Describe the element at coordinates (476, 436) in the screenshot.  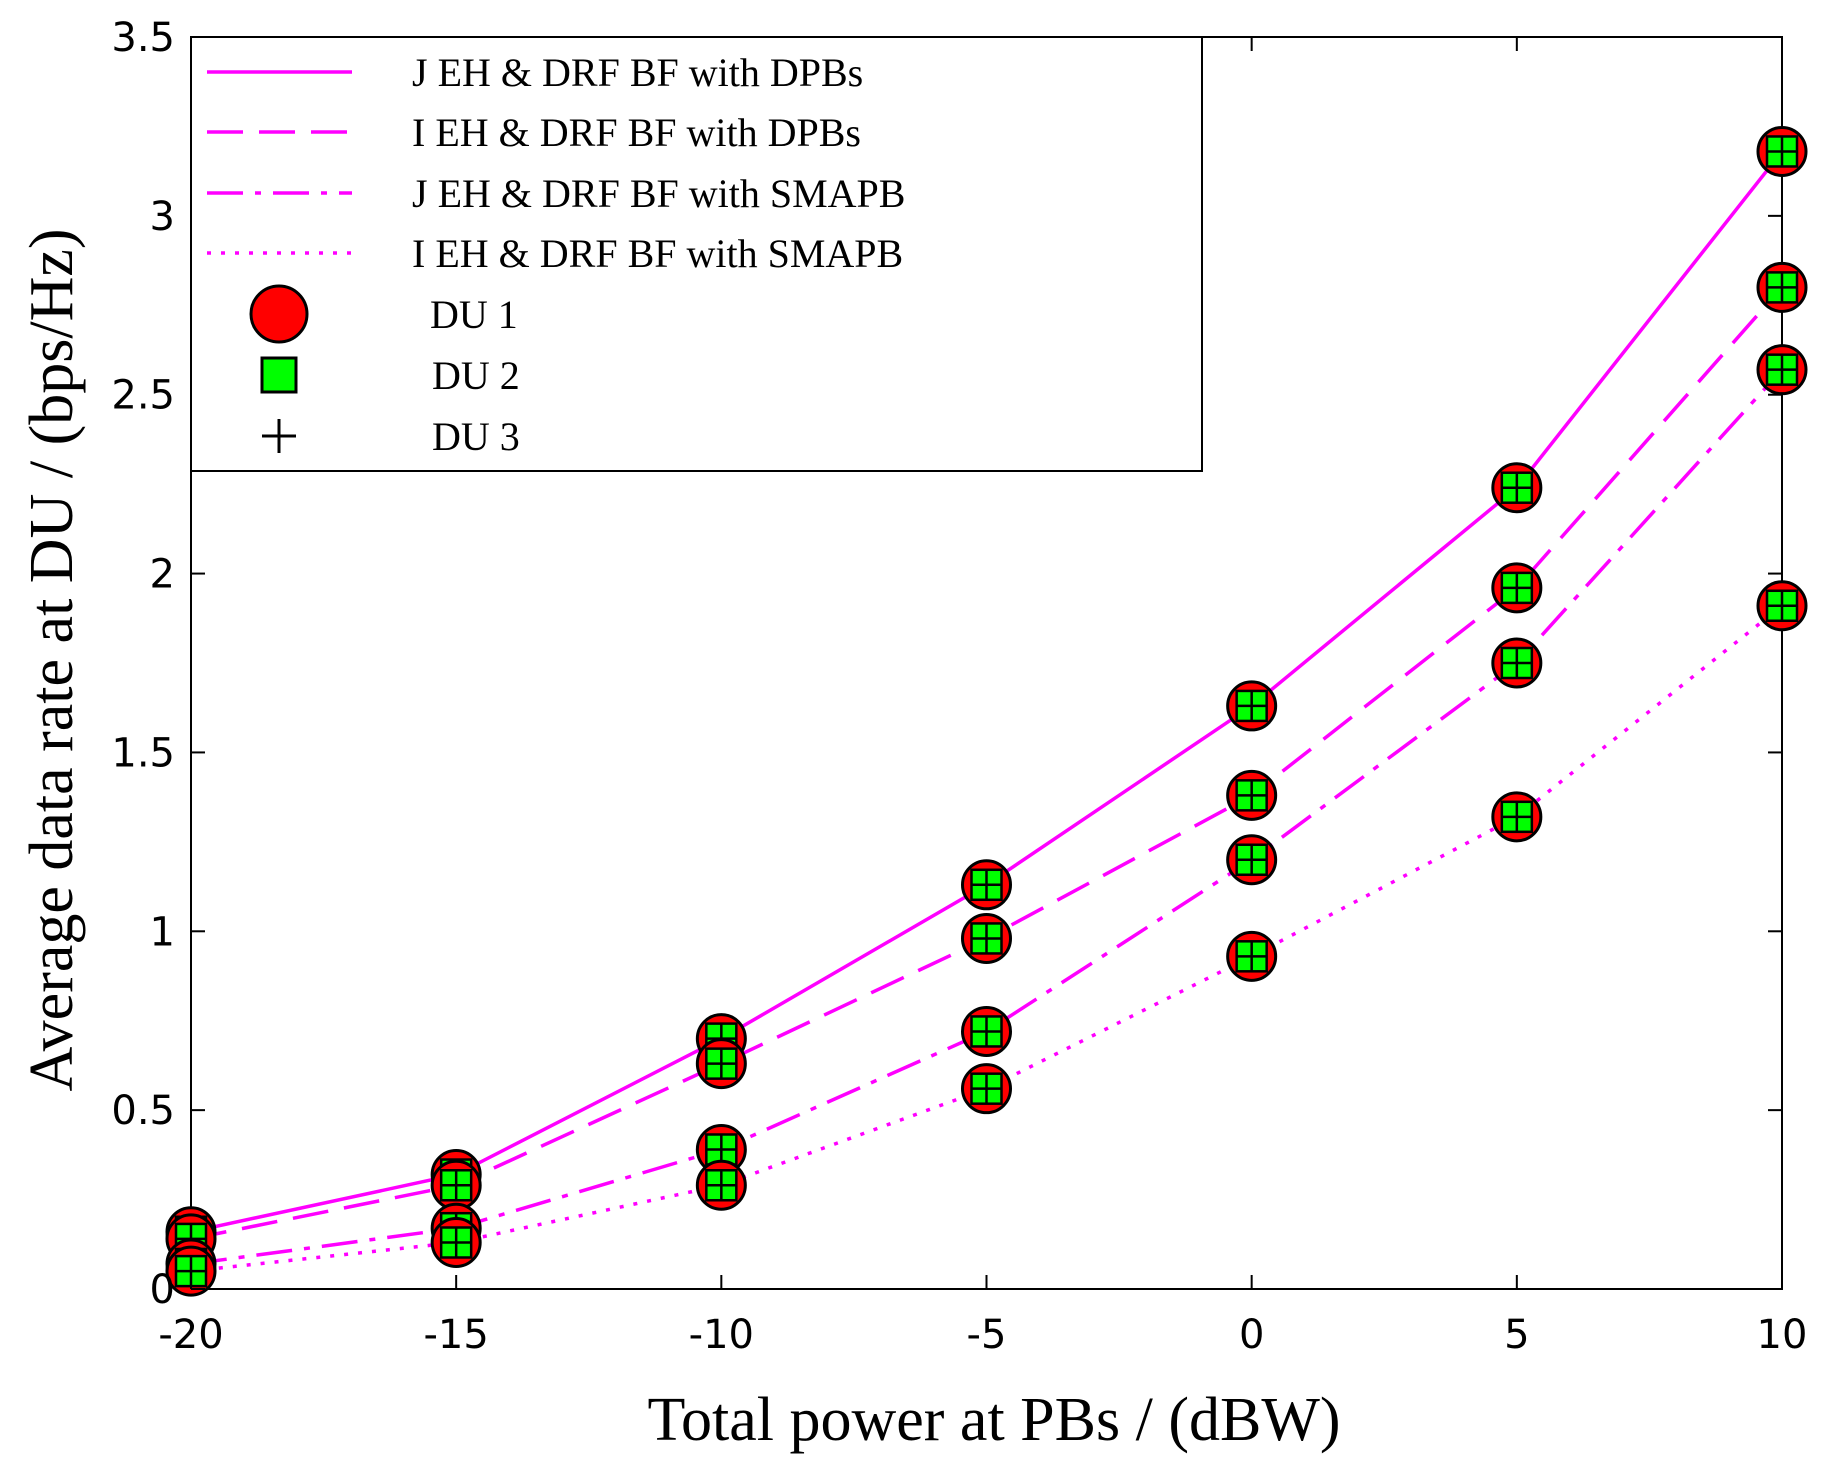
I see `legend-label-du3: DU 3` at that location.